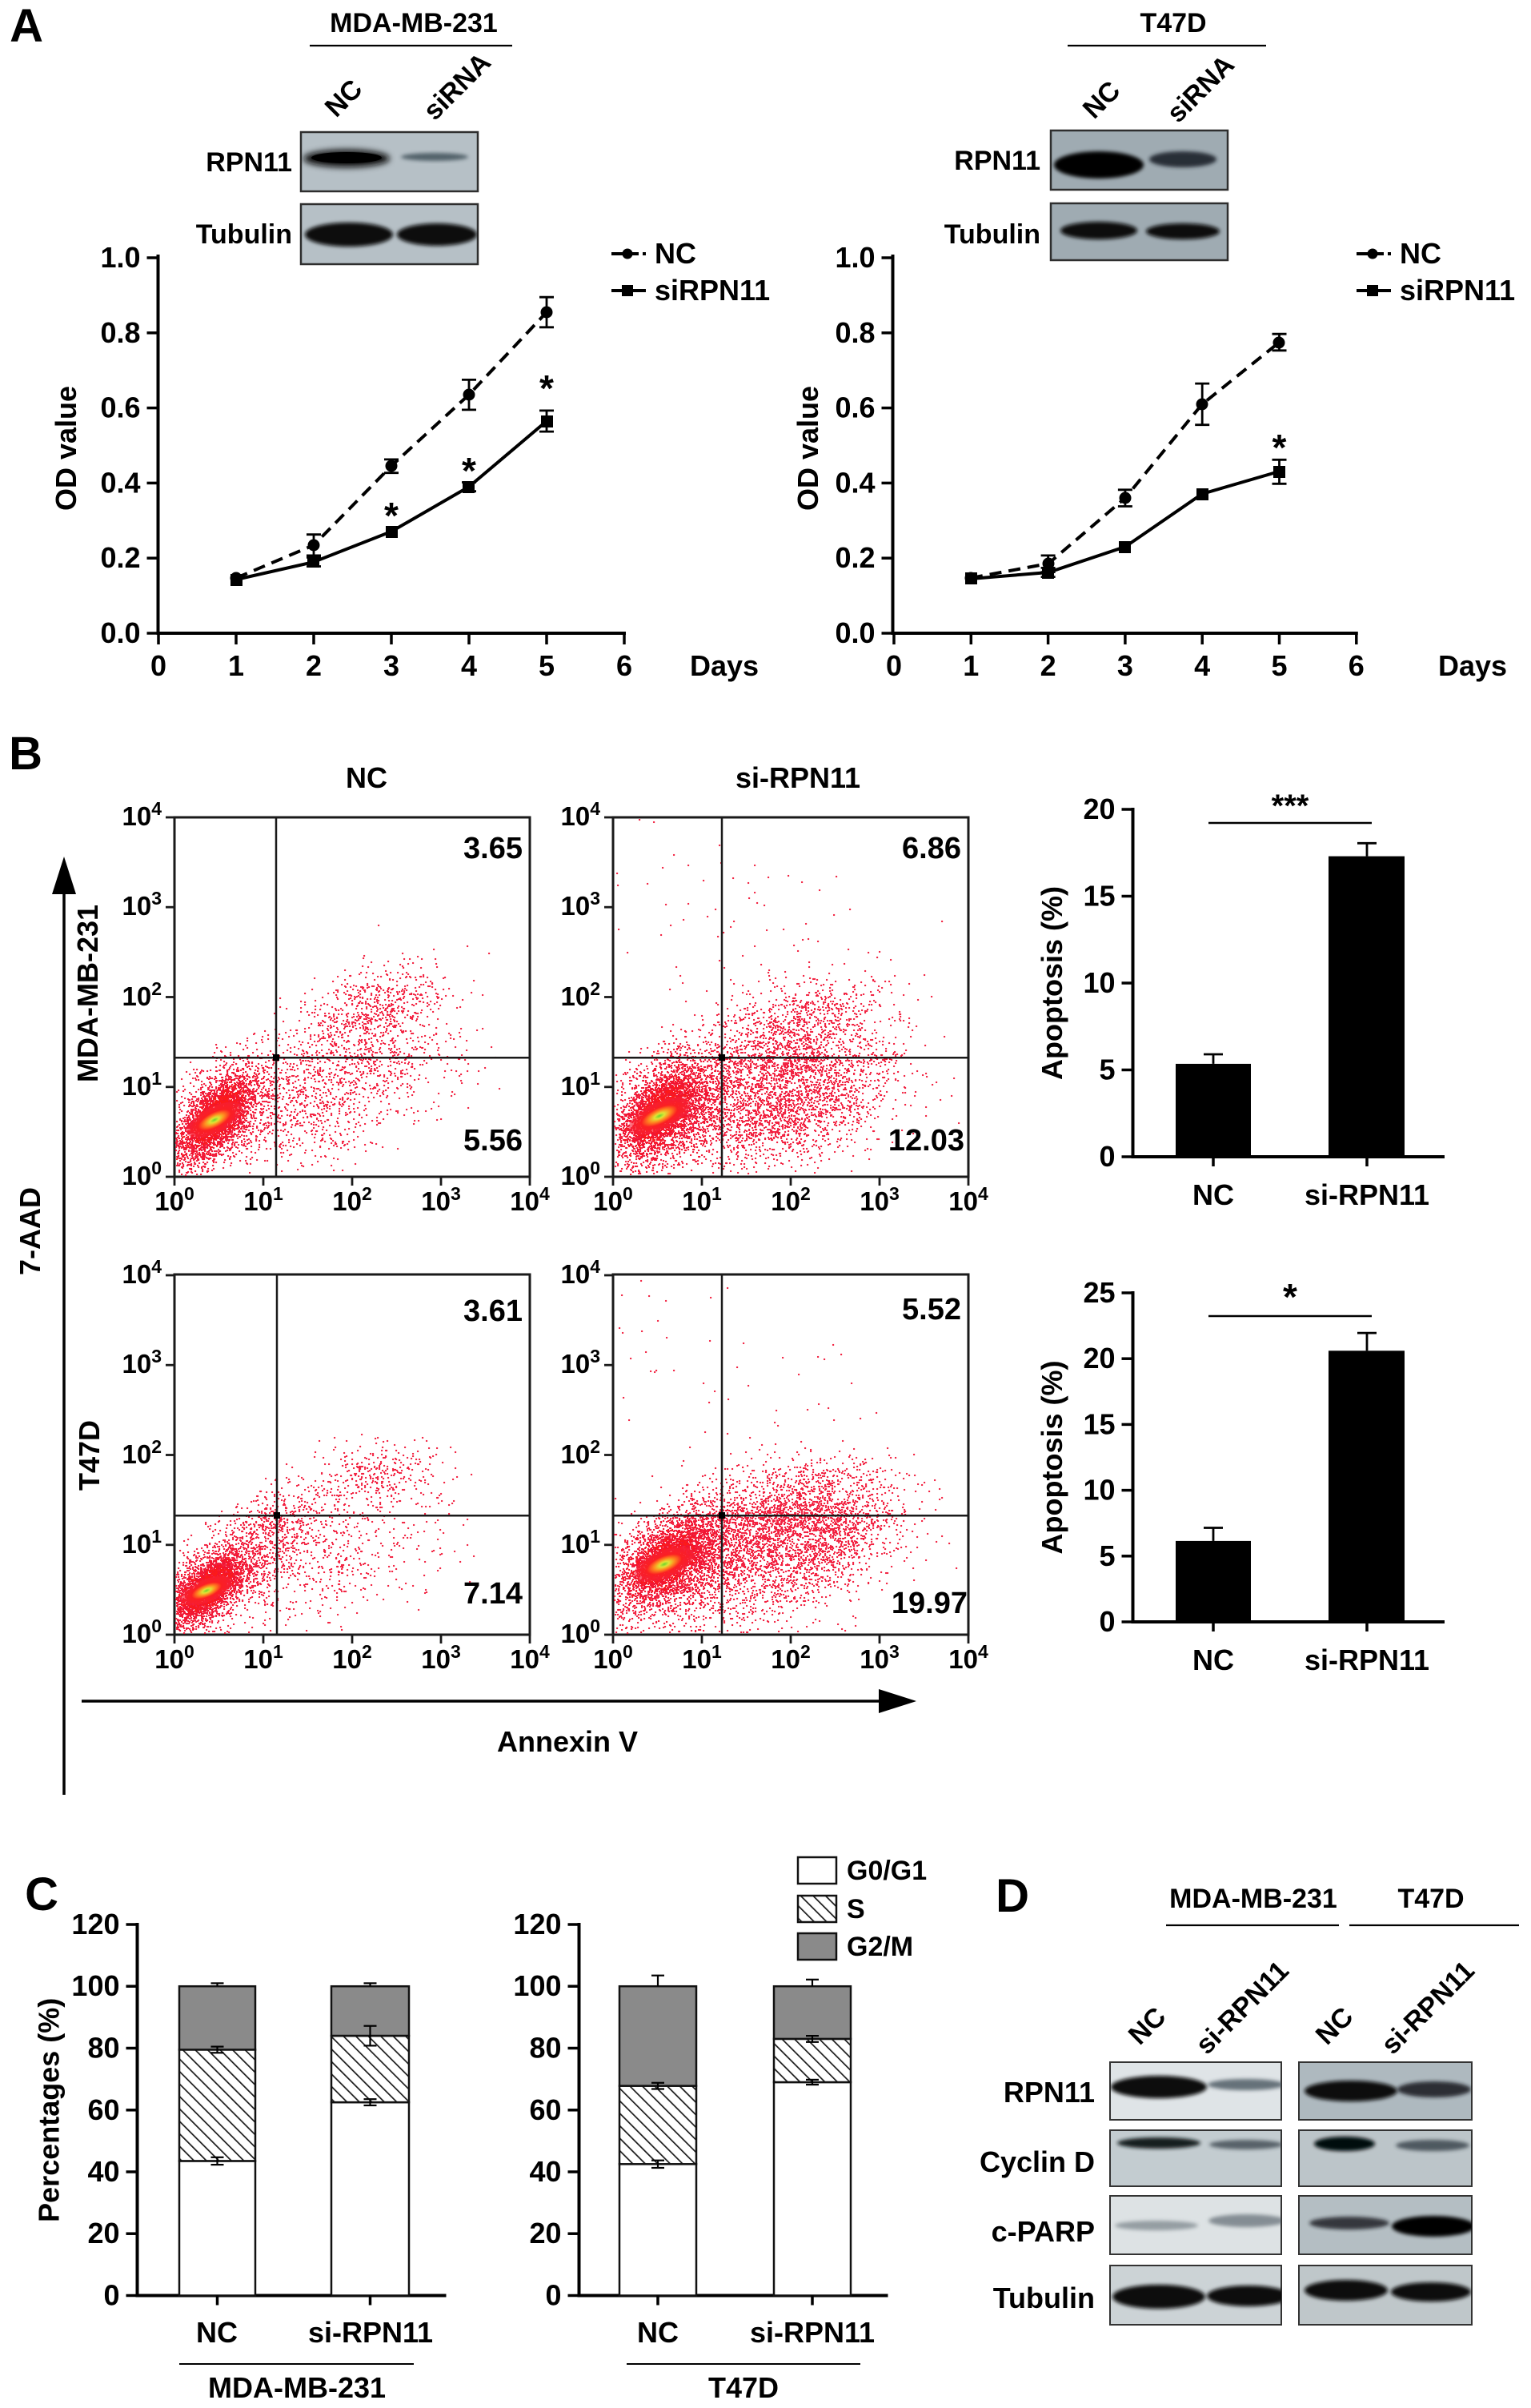 This screenshot has width=1531, height=2408. Describe the element at coordinates (95, 1924) in the screenshot. I see `svg-text: 120` at that location.